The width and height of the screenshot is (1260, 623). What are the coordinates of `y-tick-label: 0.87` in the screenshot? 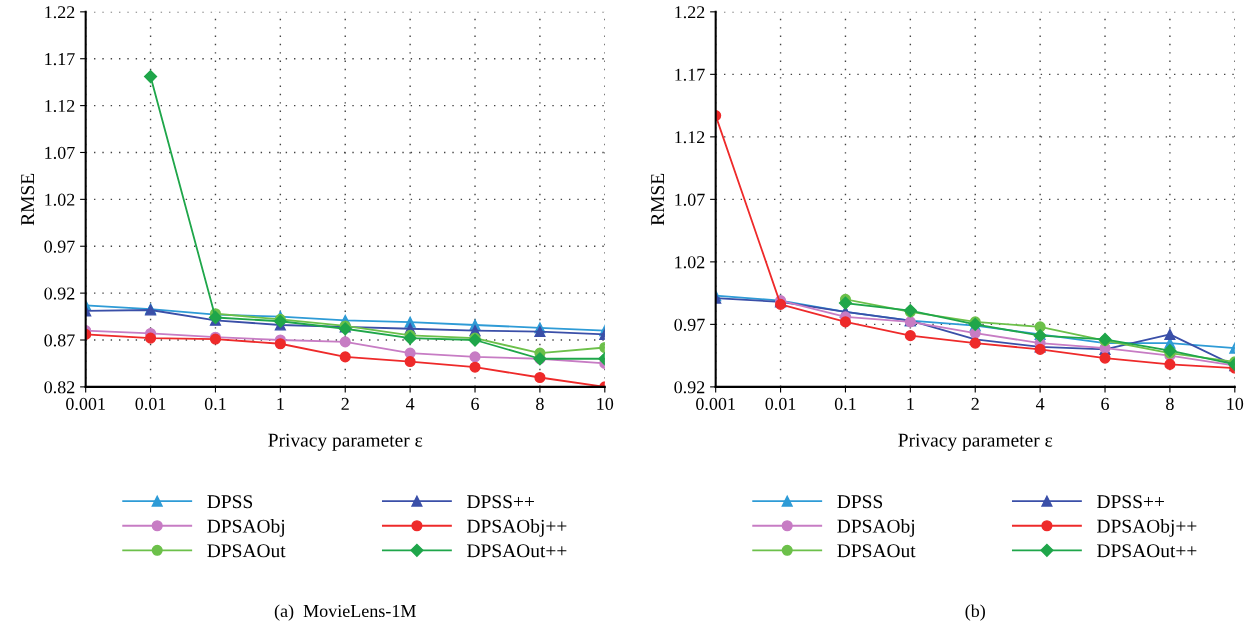 It's located at (59, 340).